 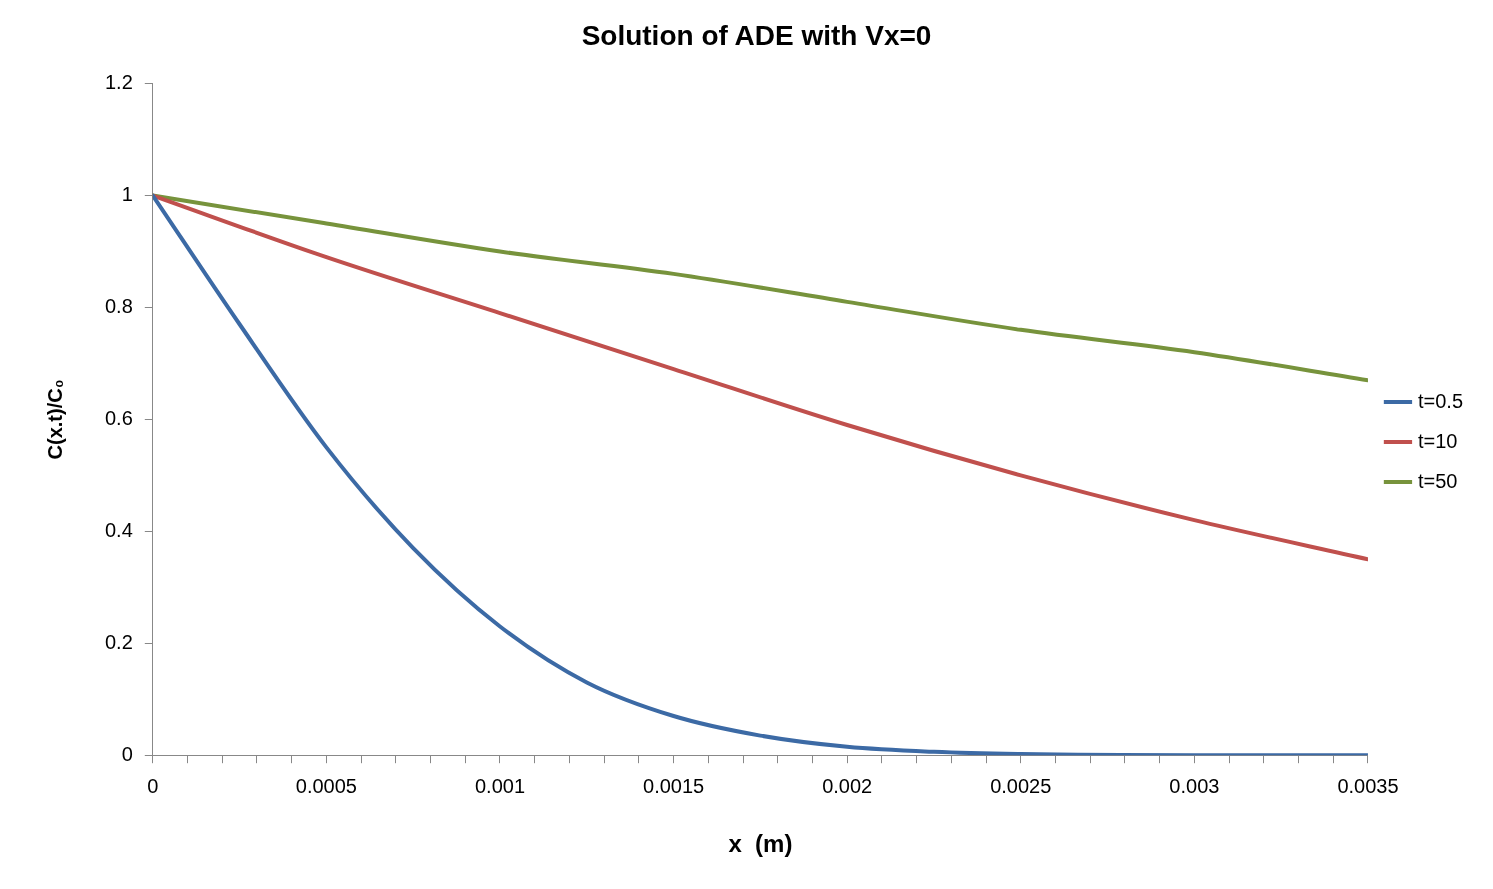 I want to click on x-tick-label: 0.003, so click(x=1194, y=785).